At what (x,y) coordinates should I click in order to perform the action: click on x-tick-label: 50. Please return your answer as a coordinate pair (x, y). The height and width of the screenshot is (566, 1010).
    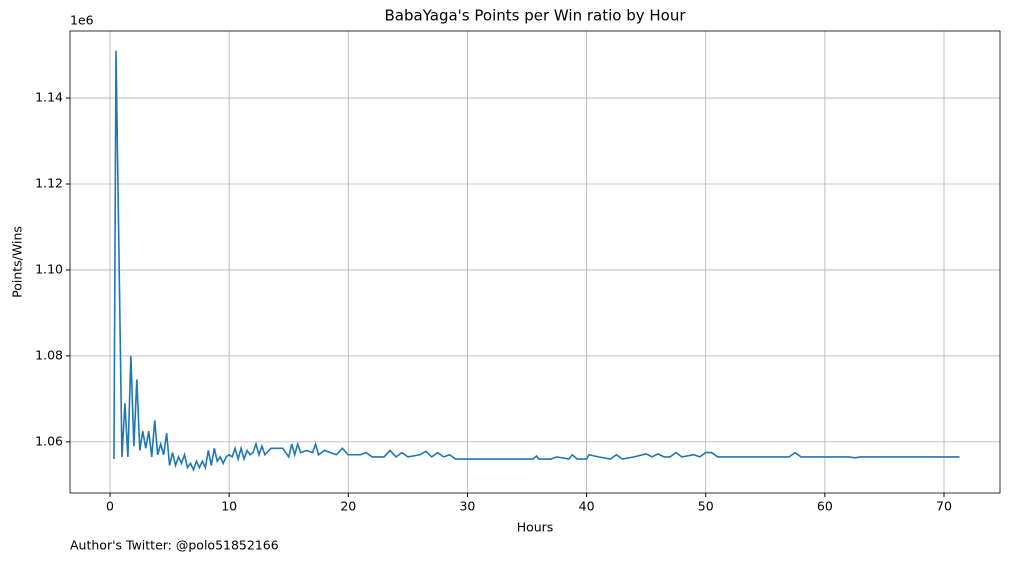
    Looking at the image, I should click on (706, 506).